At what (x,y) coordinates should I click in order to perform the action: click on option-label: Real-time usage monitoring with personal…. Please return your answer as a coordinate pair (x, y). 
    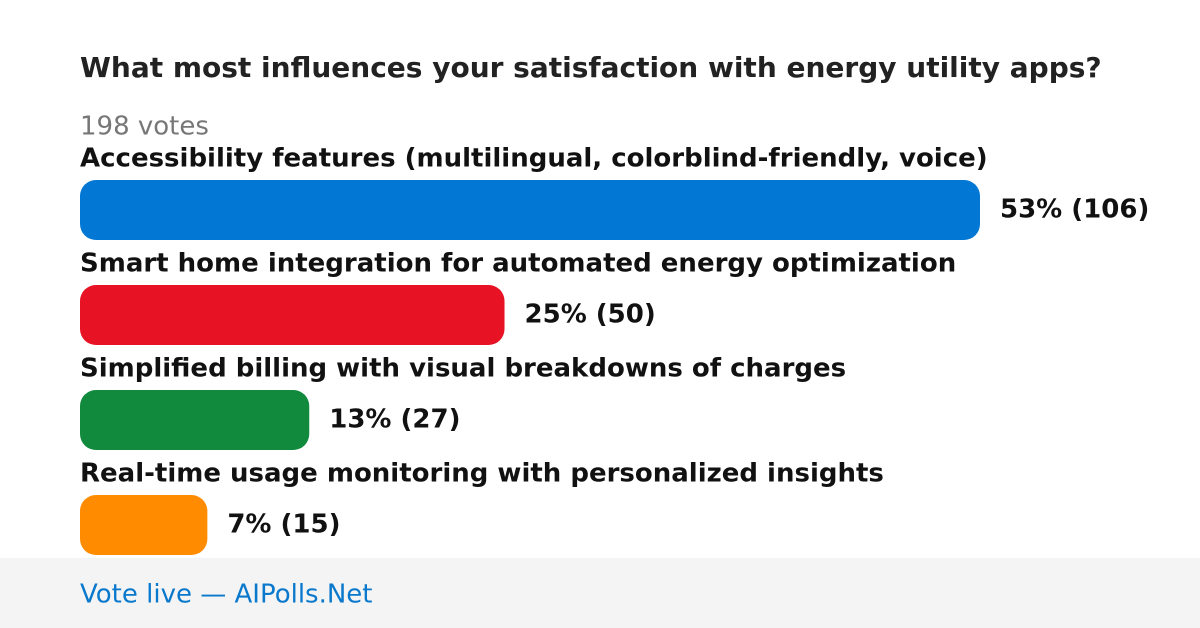
    Looking at the image, I should click on (482, 474).